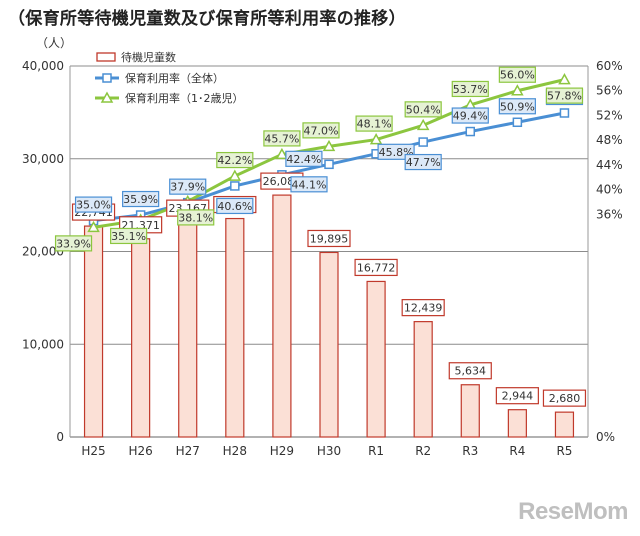 The height and width of the screenshot is (536, 640). I want to click on x-tick-label: R5, so click(564, 451).